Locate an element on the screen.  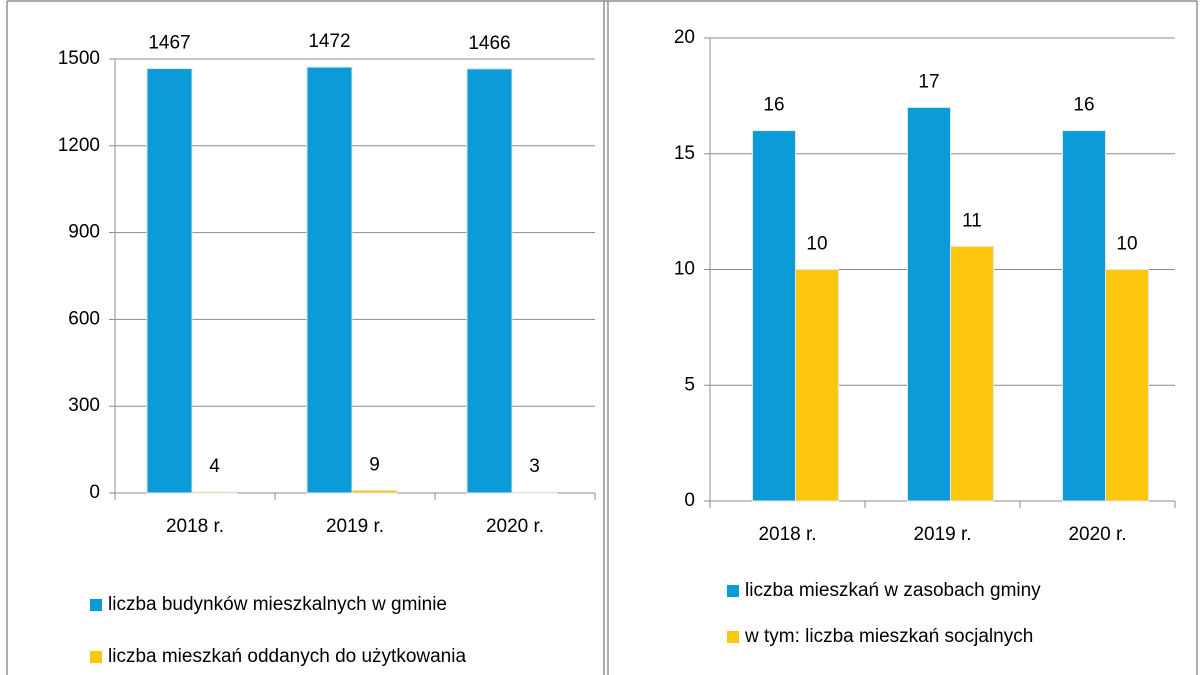
data-label: 1466 is located at coordinates (489, 43).